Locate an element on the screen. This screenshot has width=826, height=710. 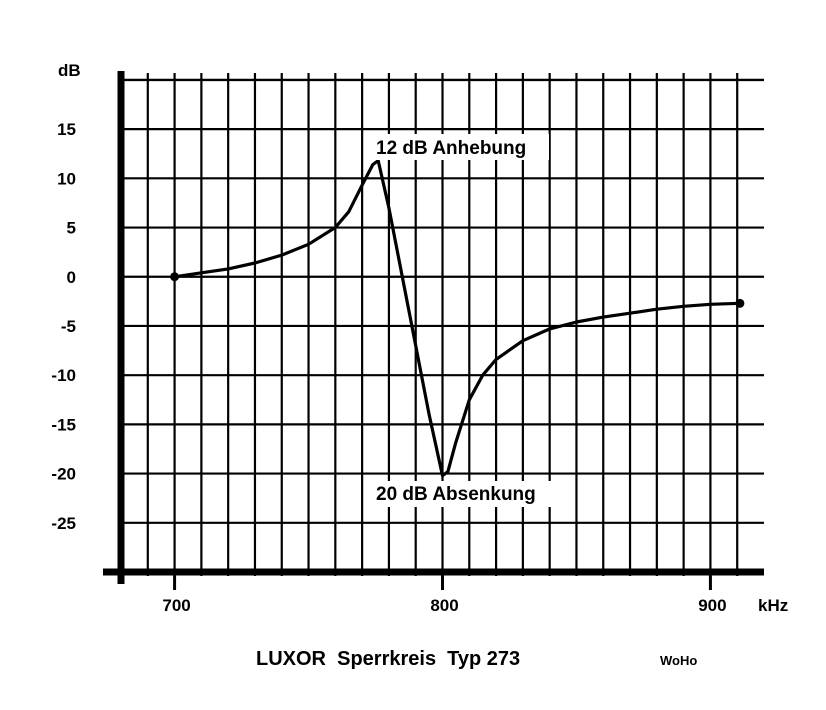
y-axis-label: dB is located at coordinates (69, 70).